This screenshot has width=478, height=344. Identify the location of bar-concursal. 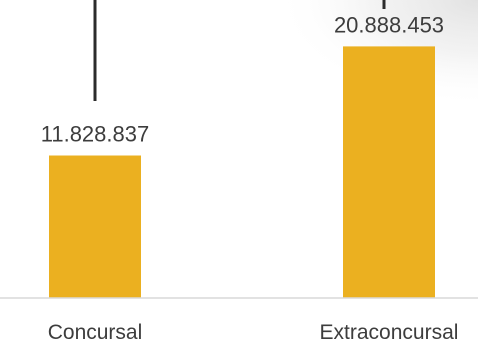
(95, 226).